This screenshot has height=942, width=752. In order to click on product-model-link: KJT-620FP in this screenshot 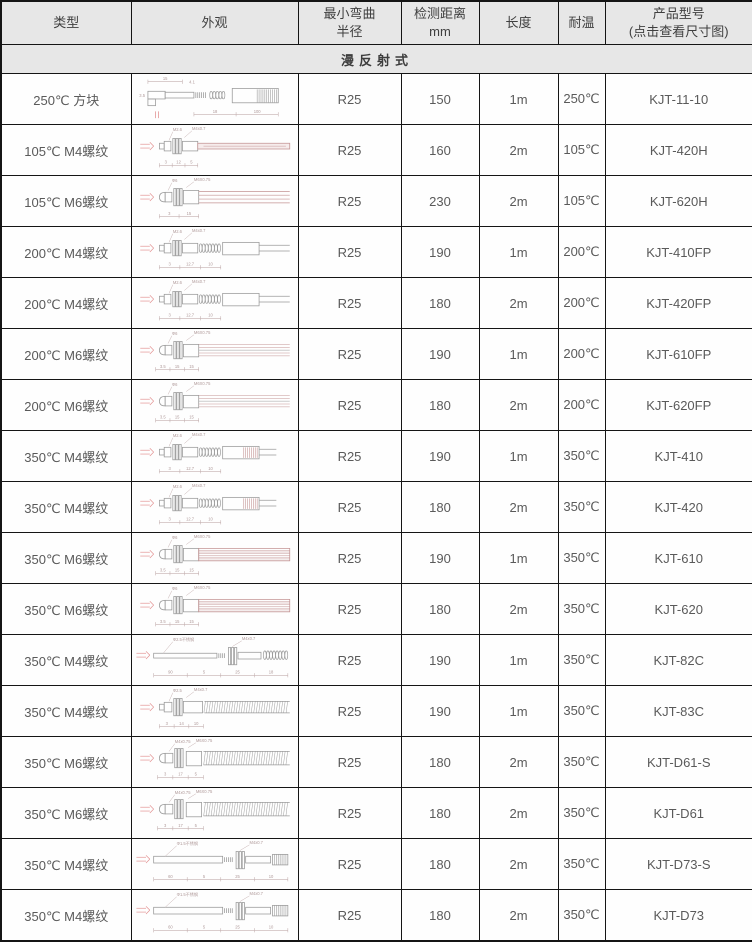, I will do `click(678, 405)`.